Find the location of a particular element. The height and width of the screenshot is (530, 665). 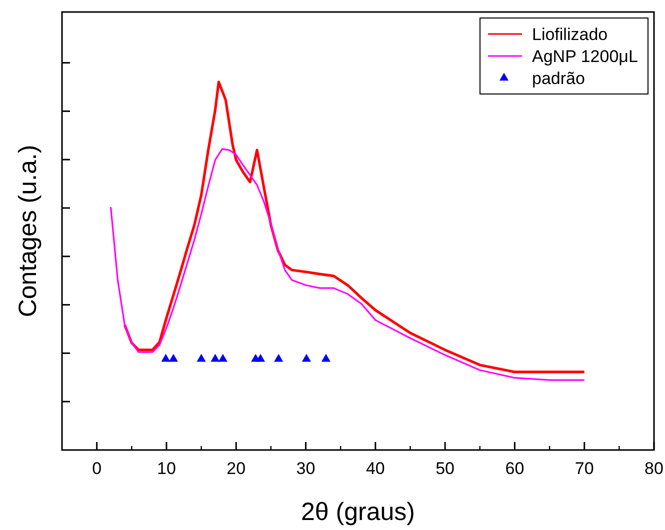

x-tick-label: 40 is located at coordinates (375, 468).